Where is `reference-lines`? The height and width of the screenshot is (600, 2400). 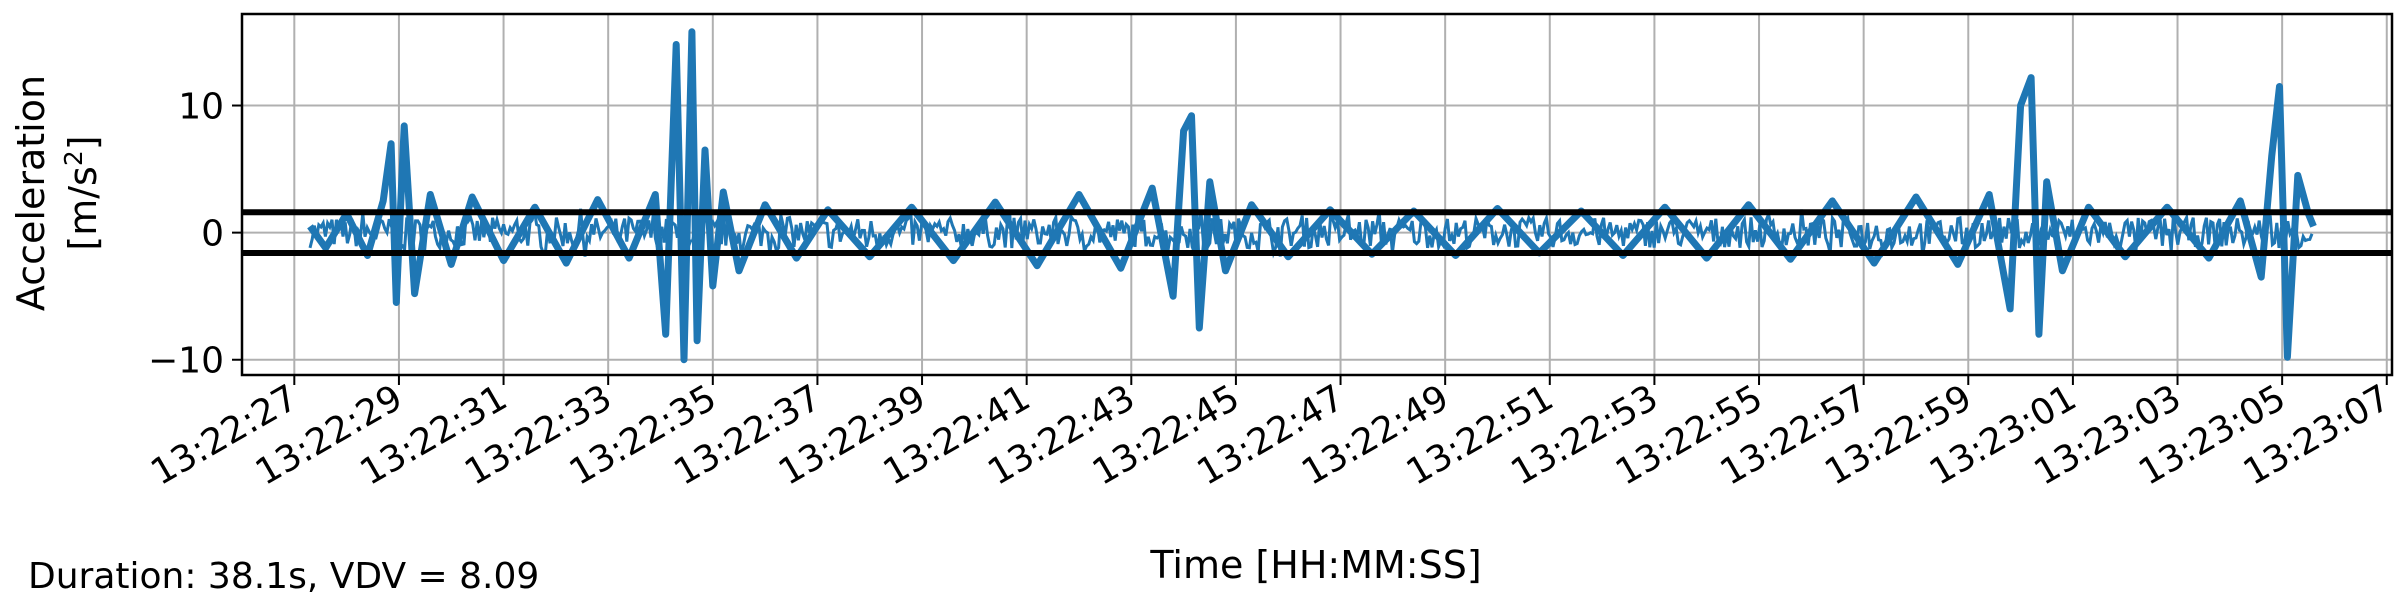 reference-lines is located at coordinates (1317, 232).